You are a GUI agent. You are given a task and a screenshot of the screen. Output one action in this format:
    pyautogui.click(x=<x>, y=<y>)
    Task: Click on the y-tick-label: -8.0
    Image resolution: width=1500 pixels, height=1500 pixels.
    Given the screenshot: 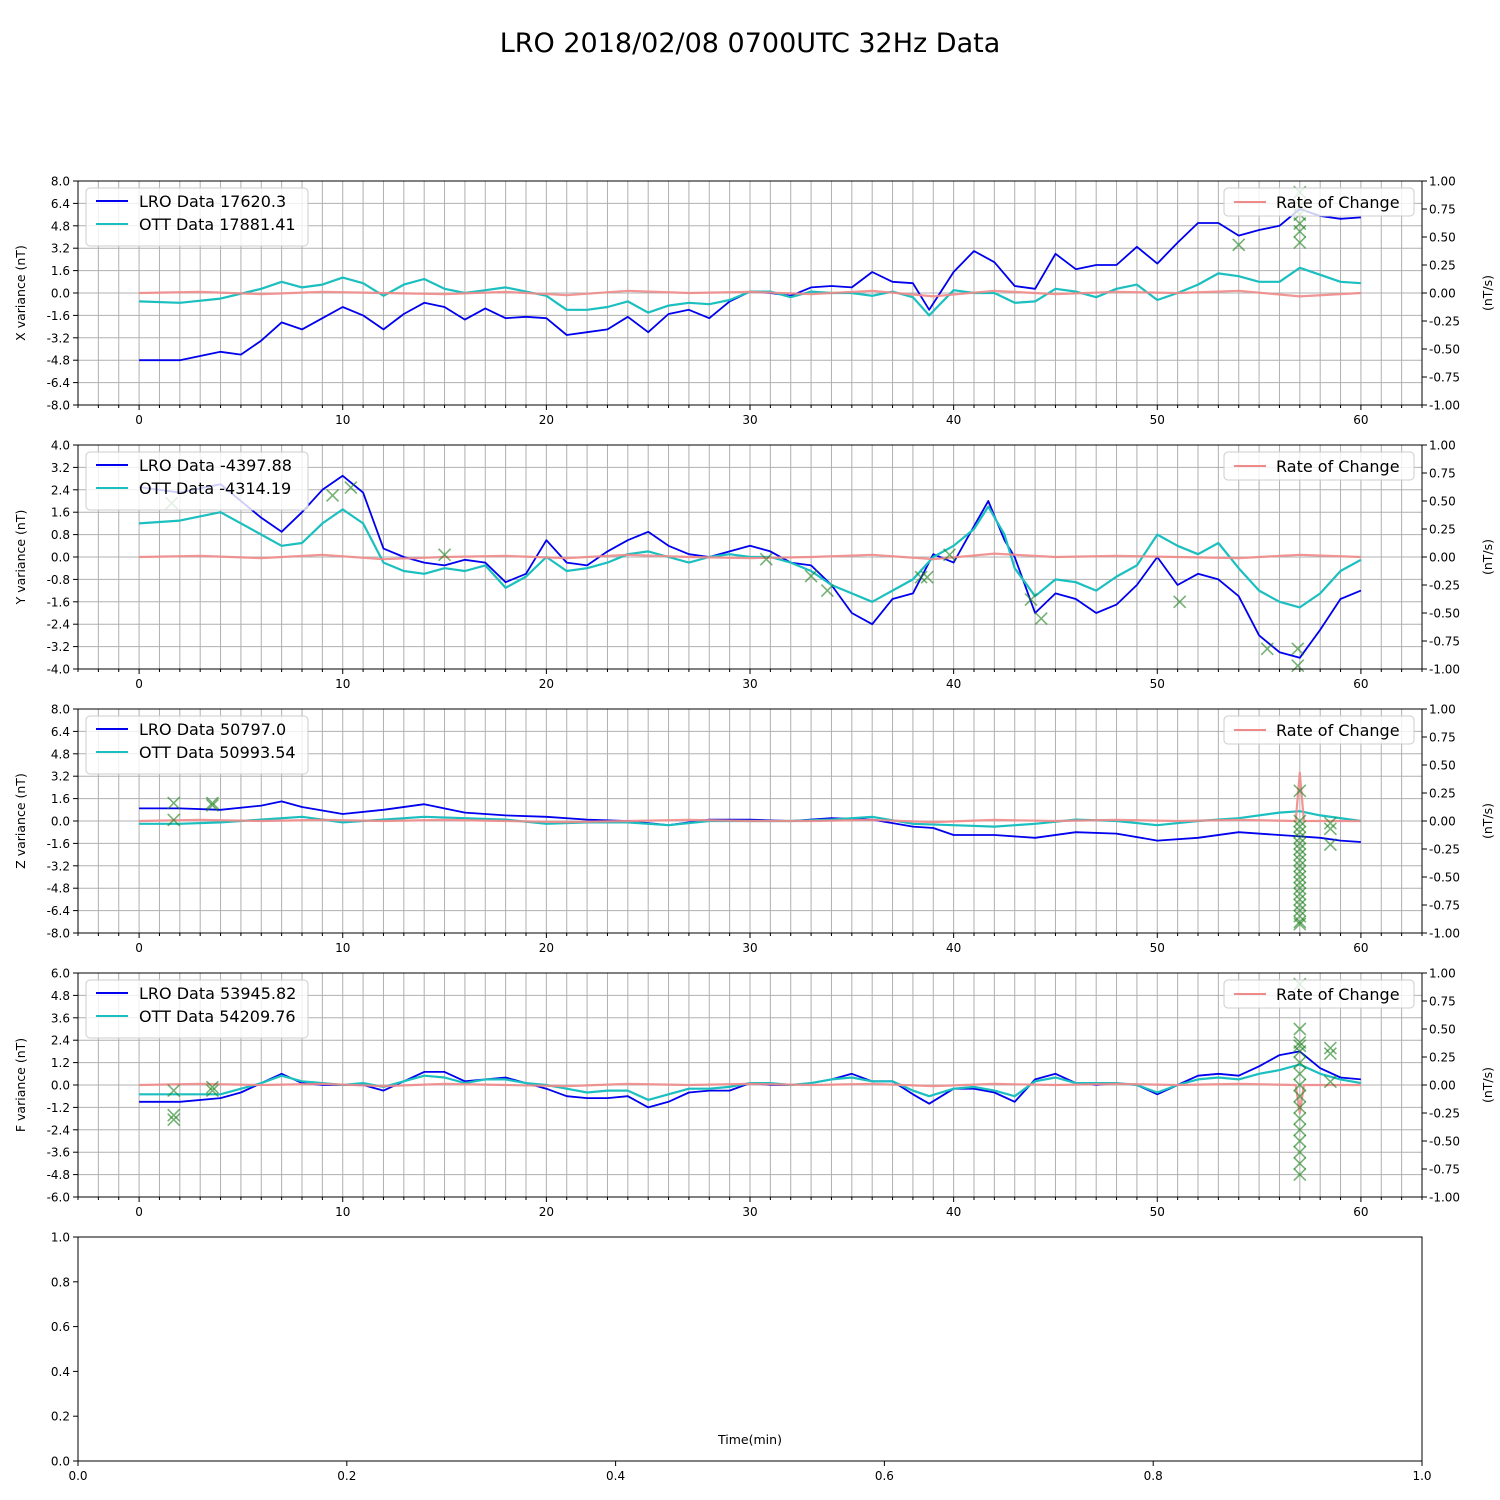 What is the action you would take?
    pyautogui.click(x=58, y=406)
    